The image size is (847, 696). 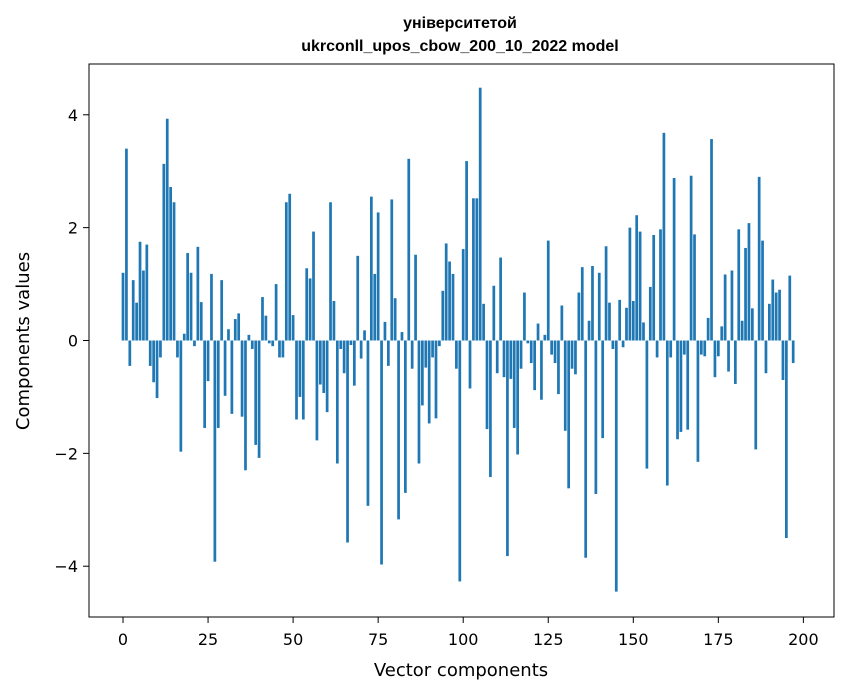 What do you see at coordinates (463, 639) in the screenshot?
I see `x-tick-label: 100` at bounding box center [463, 639].